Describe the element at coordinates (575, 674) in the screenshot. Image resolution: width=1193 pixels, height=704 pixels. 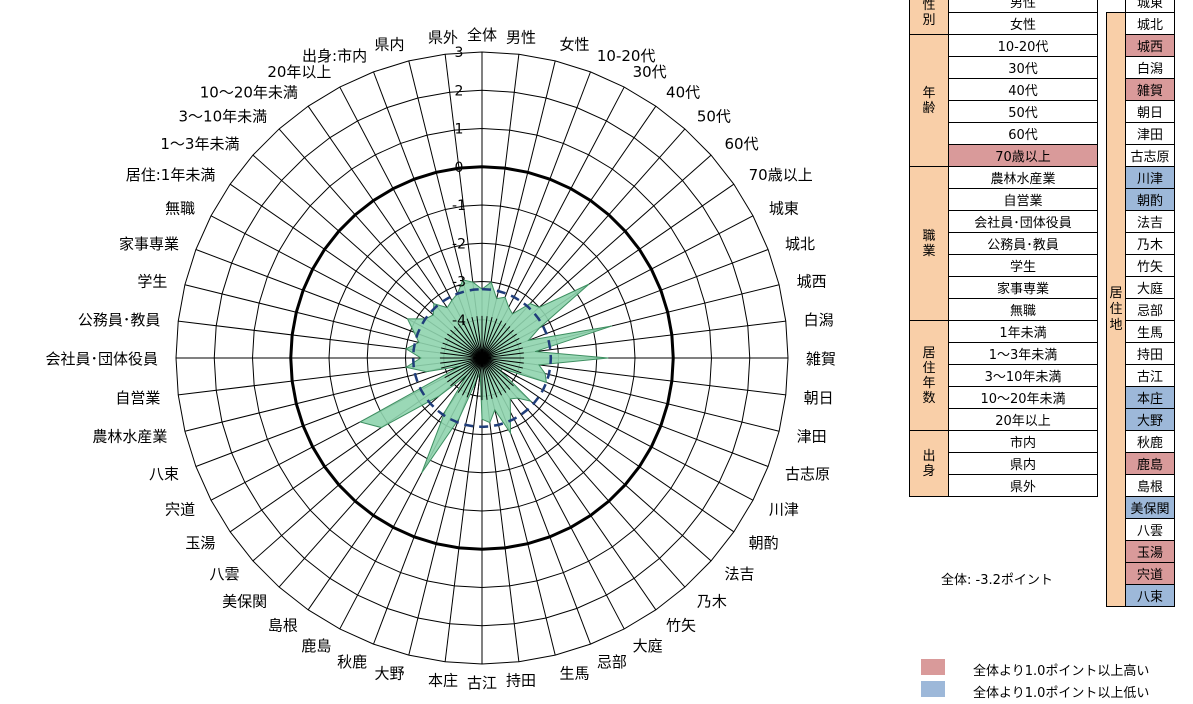
I see `axis-label: 生馬` at that location.